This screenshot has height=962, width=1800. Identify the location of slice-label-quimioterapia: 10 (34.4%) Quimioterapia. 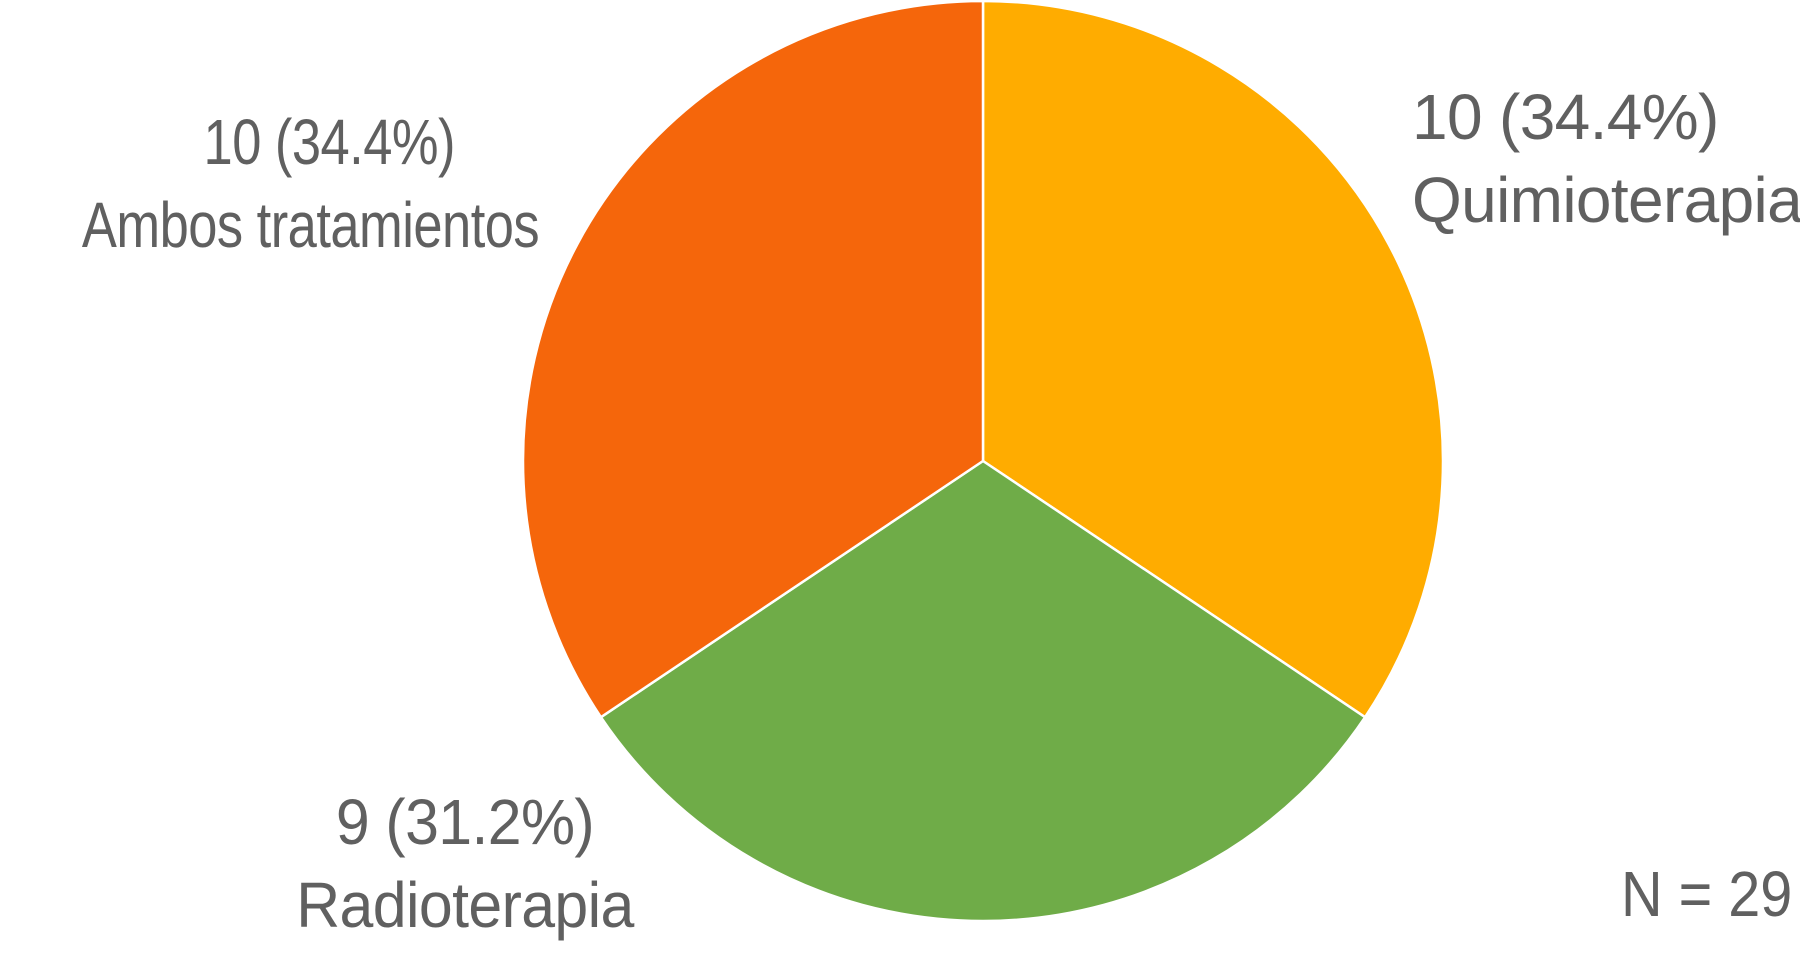
(1606, 159).